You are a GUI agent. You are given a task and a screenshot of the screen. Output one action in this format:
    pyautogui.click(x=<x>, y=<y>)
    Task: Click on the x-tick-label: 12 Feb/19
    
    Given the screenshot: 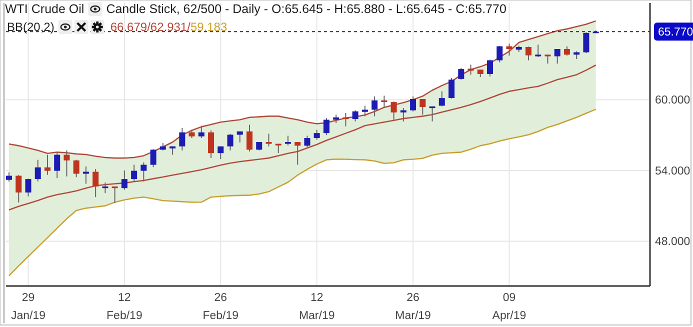 What is the action you would take?
    pyautogui.click(x=124, y=307)
    